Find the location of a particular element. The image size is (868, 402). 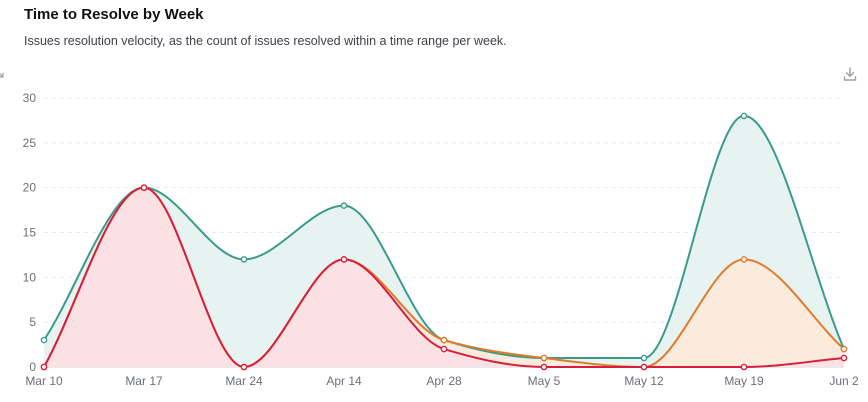

y-tick-label: 15 is located at coordinates (30, 233).